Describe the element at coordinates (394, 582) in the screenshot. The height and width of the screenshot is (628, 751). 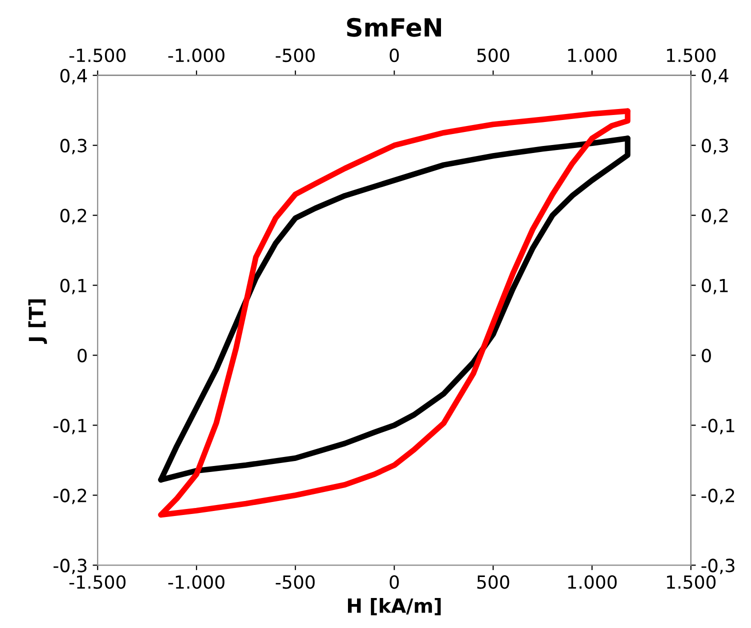
I see `x-tick-label: 0` at that location.